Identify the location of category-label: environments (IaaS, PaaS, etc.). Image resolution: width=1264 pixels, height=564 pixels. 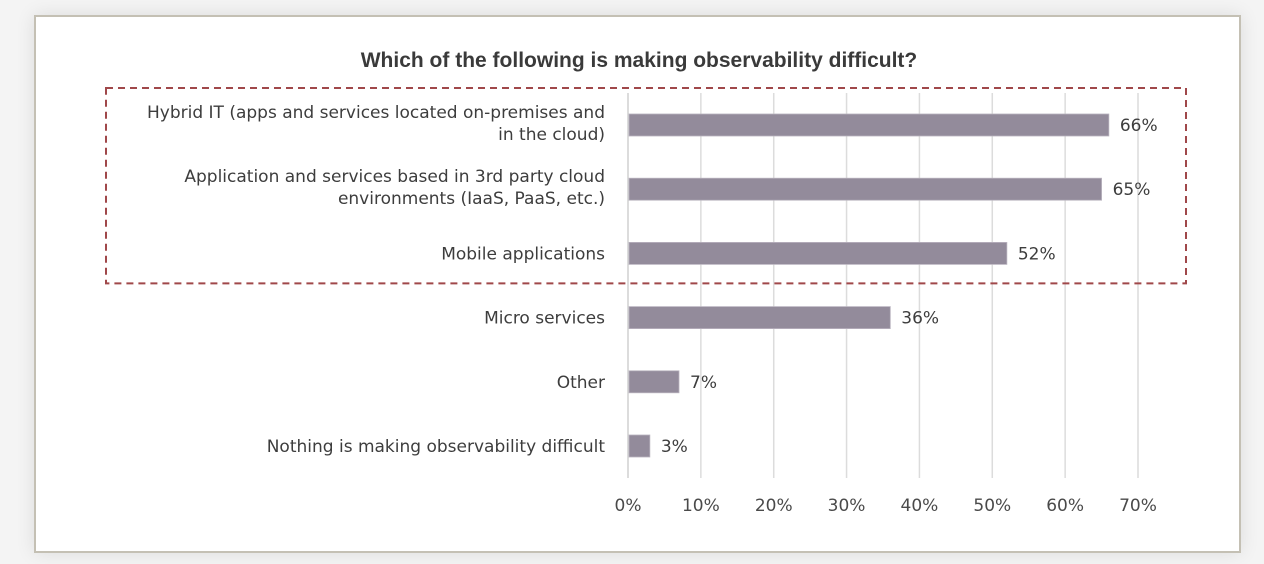
(471, 199).